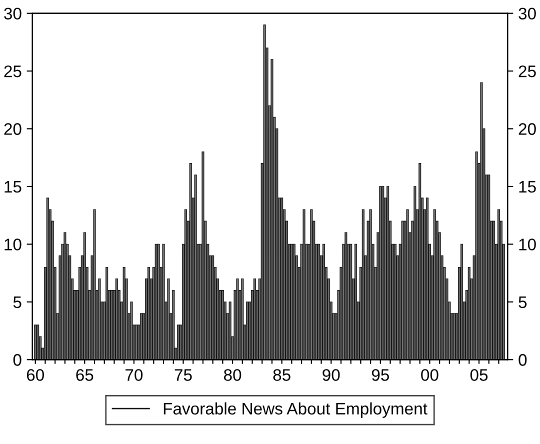  Describe the element at coordinates (522, 360) in the screenshot. I see `y2-tick-label: 0` at that location.